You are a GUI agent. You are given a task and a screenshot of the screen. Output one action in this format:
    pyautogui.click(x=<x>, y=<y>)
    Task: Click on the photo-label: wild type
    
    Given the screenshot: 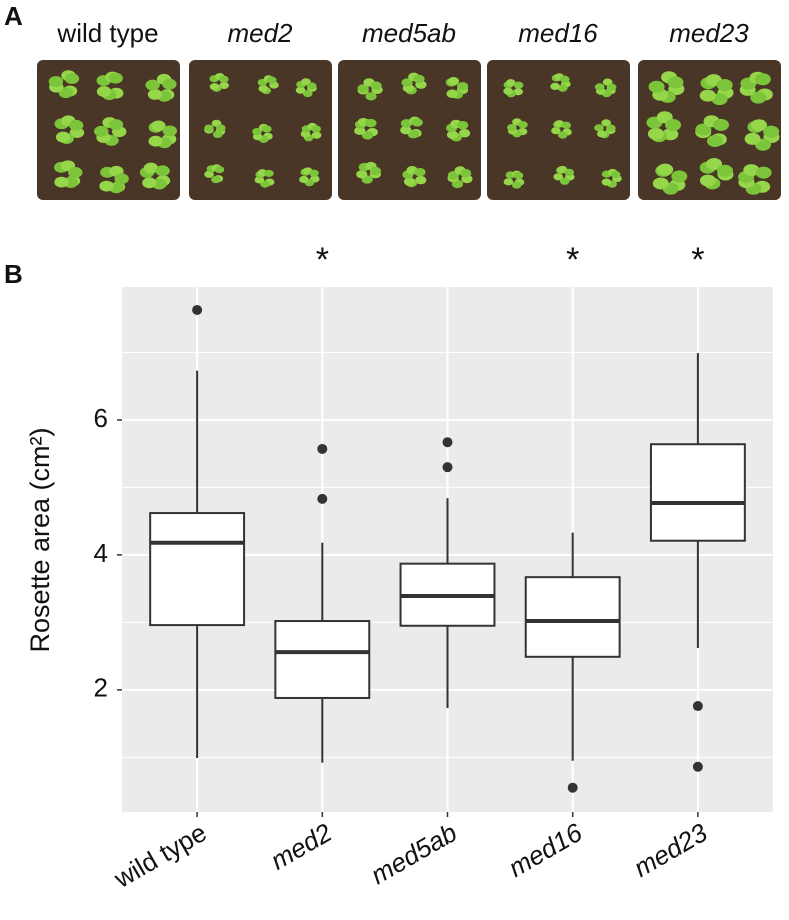 What is the action you would take?
    pyautogui.click(x=107, y=33)
    